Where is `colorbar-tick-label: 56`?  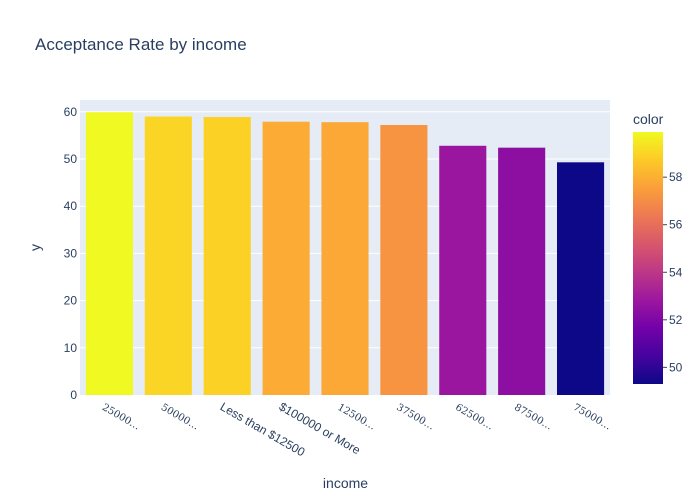
colorbar-tick-label: 56 is located at coordinates (676, 225).